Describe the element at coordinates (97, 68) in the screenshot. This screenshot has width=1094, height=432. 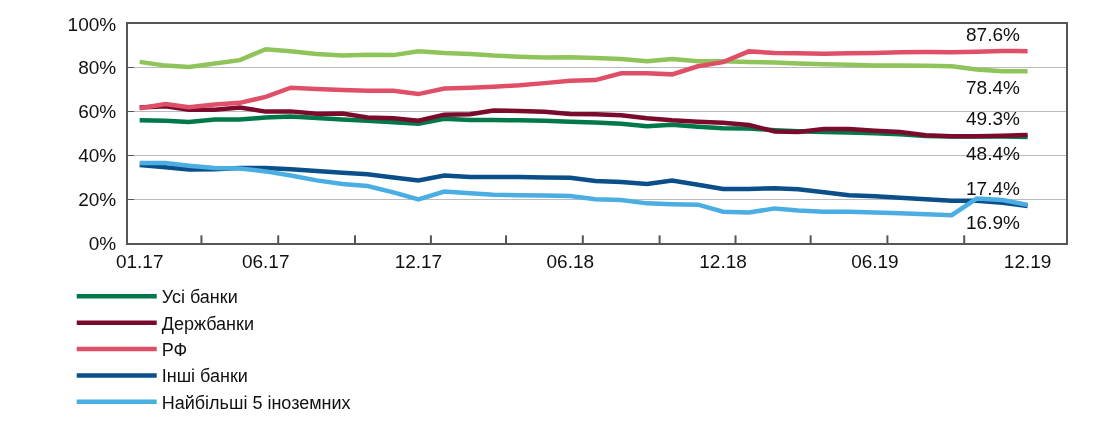
I see `y-tick-label: 80%` at that location.